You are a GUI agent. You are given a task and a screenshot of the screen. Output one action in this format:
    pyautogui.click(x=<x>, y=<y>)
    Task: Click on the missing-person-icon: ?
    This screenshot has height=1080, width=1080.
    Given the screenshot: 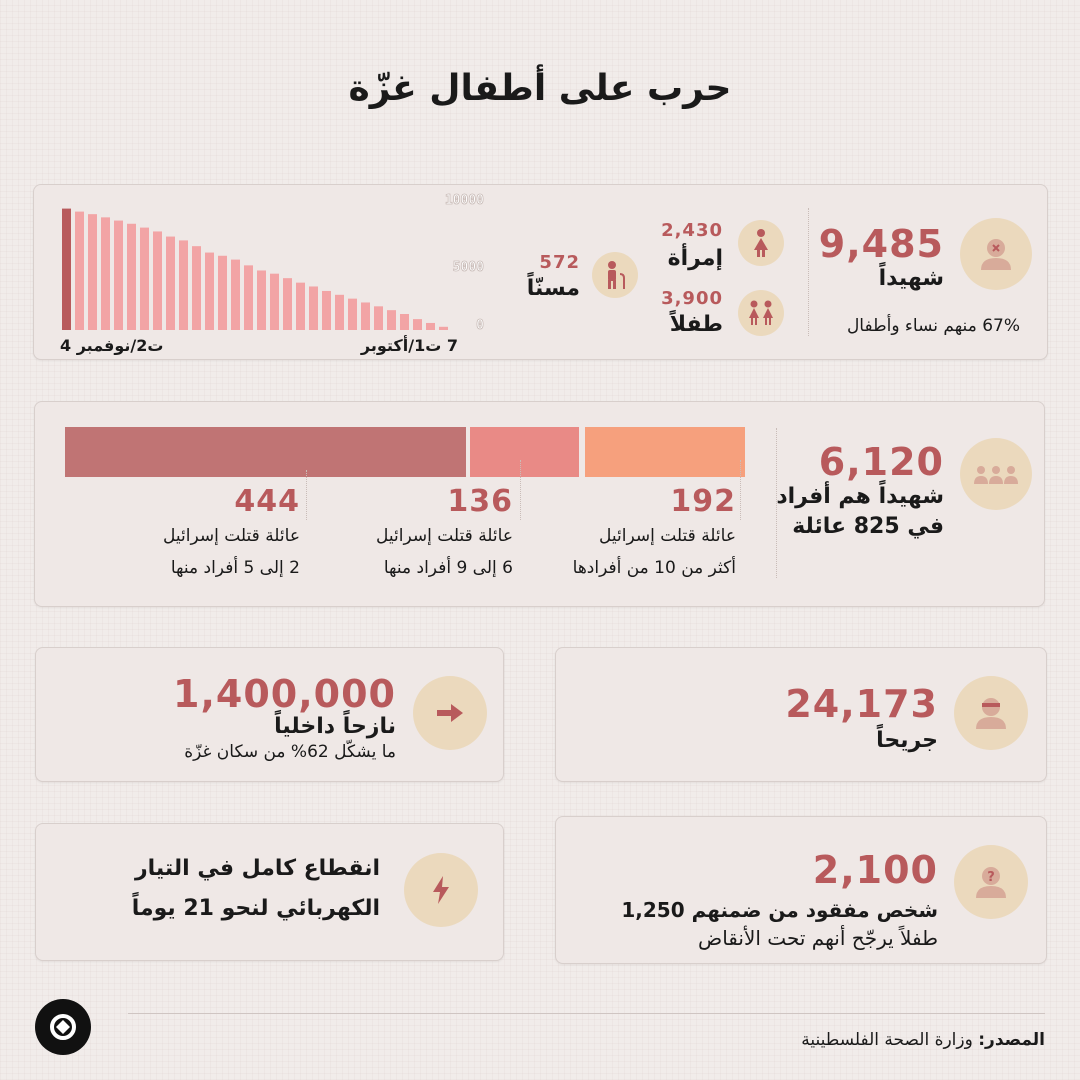 What is the action you would take?
    pyautogui.click(x=991, y=882)
    